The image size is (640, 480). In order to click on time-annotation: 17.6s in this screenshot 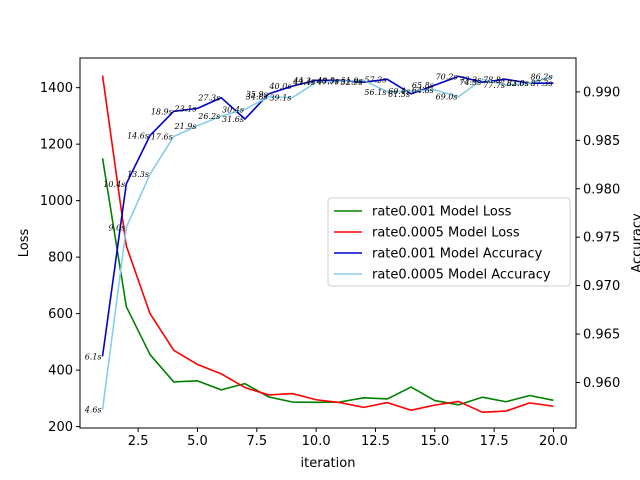, I will do `click(162, 136)`.